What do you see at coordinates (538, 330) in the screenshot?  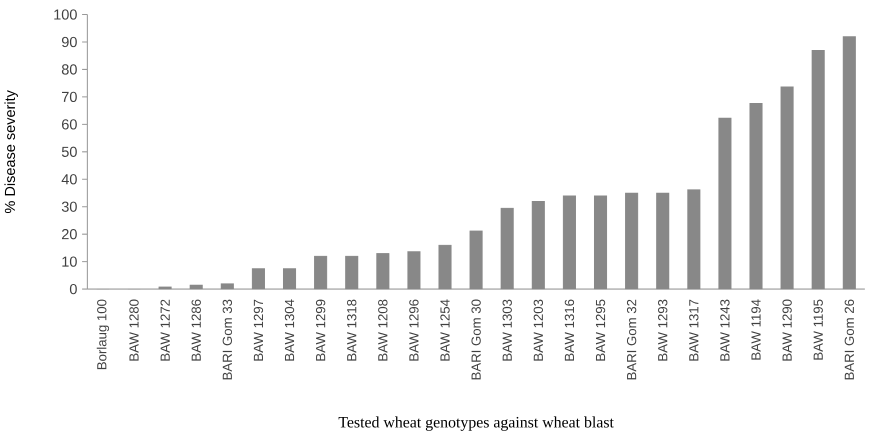 I see `x-tick-label: BAW 1203` at bounding box center [538, 330].